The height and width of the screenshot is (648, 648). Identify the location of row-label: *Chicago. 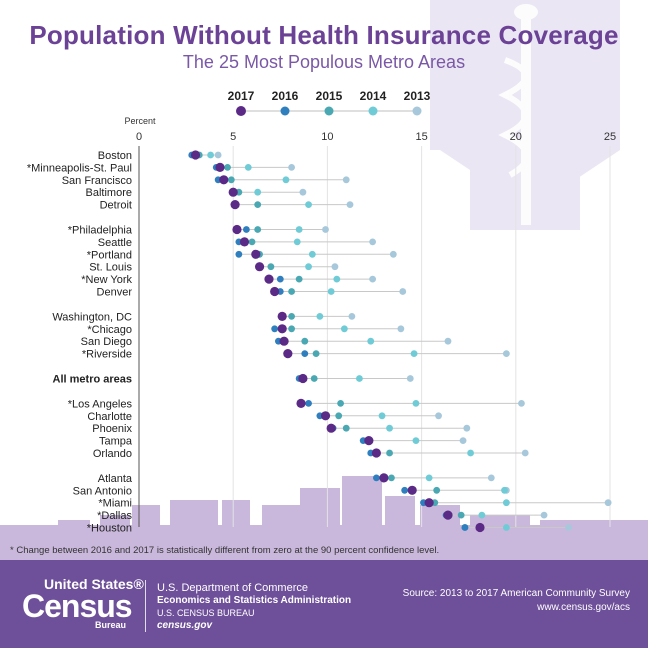
(109, 330).